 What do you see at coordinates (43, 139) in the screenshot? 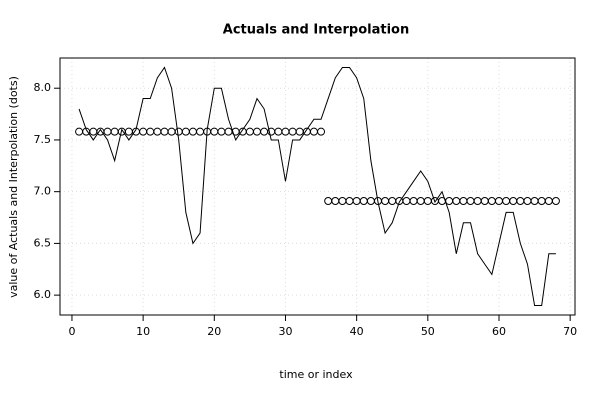
I see `y-tick-label: 7.5` at bounding box center [43, 139].